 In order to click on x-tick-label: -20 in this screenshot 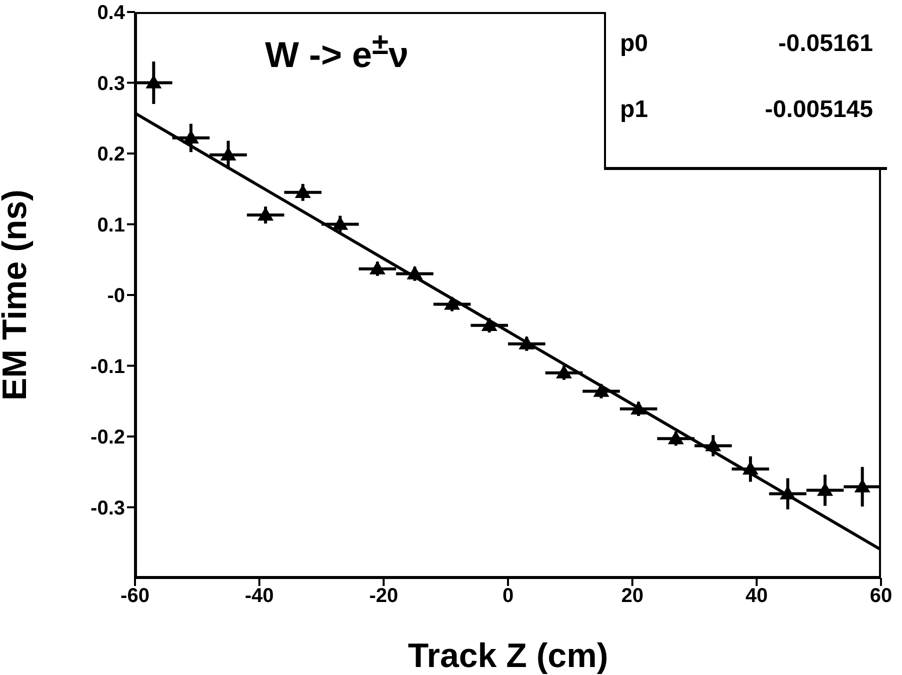, I will do `click(383, 596)`.